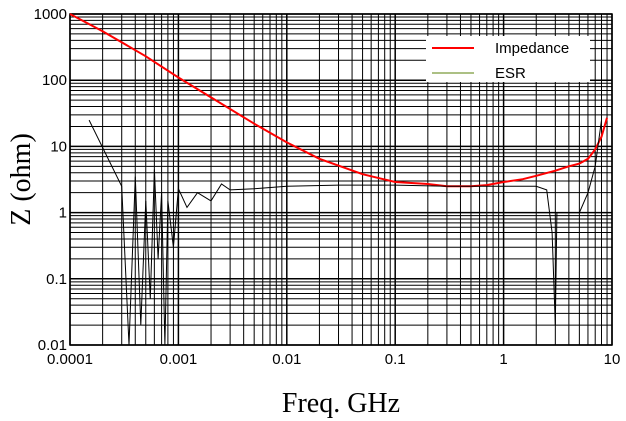 The height and width of the screenshot is (421, 626). Describe the element at coordinates (50, 14) in the screenshot. I see `y-tick-label: 1000` at that location.